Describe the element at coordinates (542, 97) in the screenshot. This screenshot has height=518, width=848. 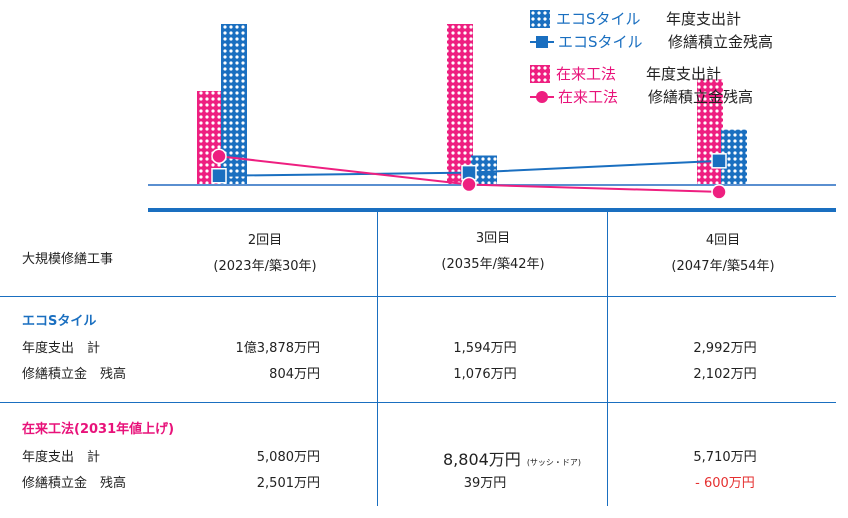
I see `legend-marker-trad-line` at that location.